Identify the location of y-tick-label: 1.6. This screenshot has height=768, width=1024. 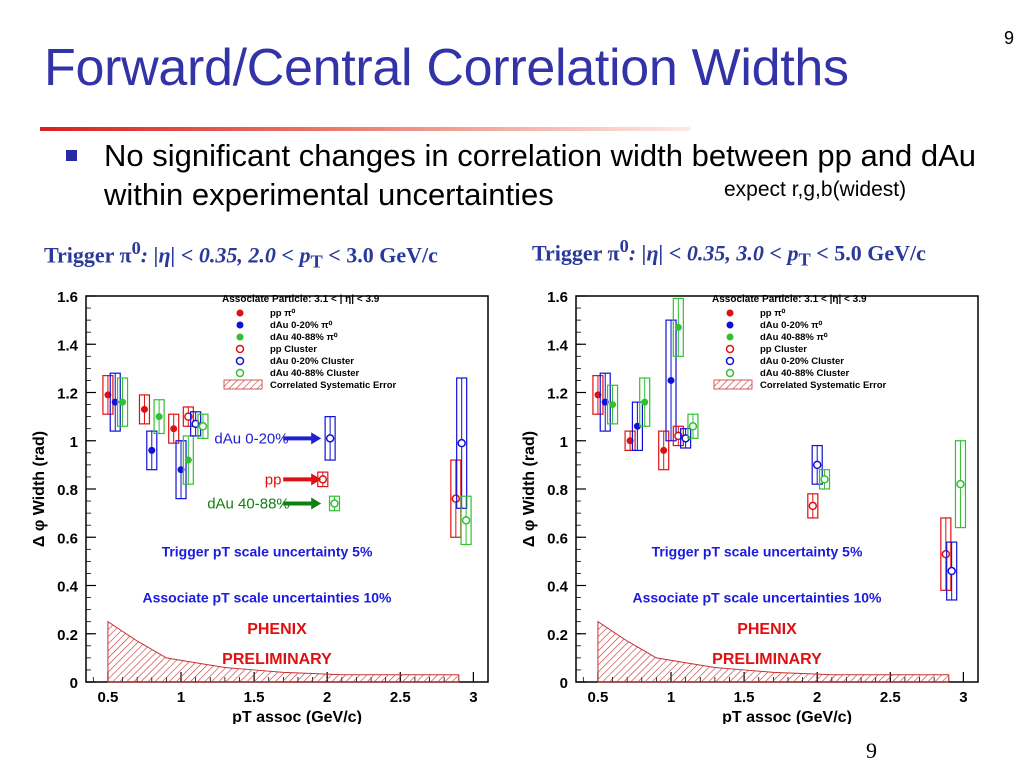
(557, 297).